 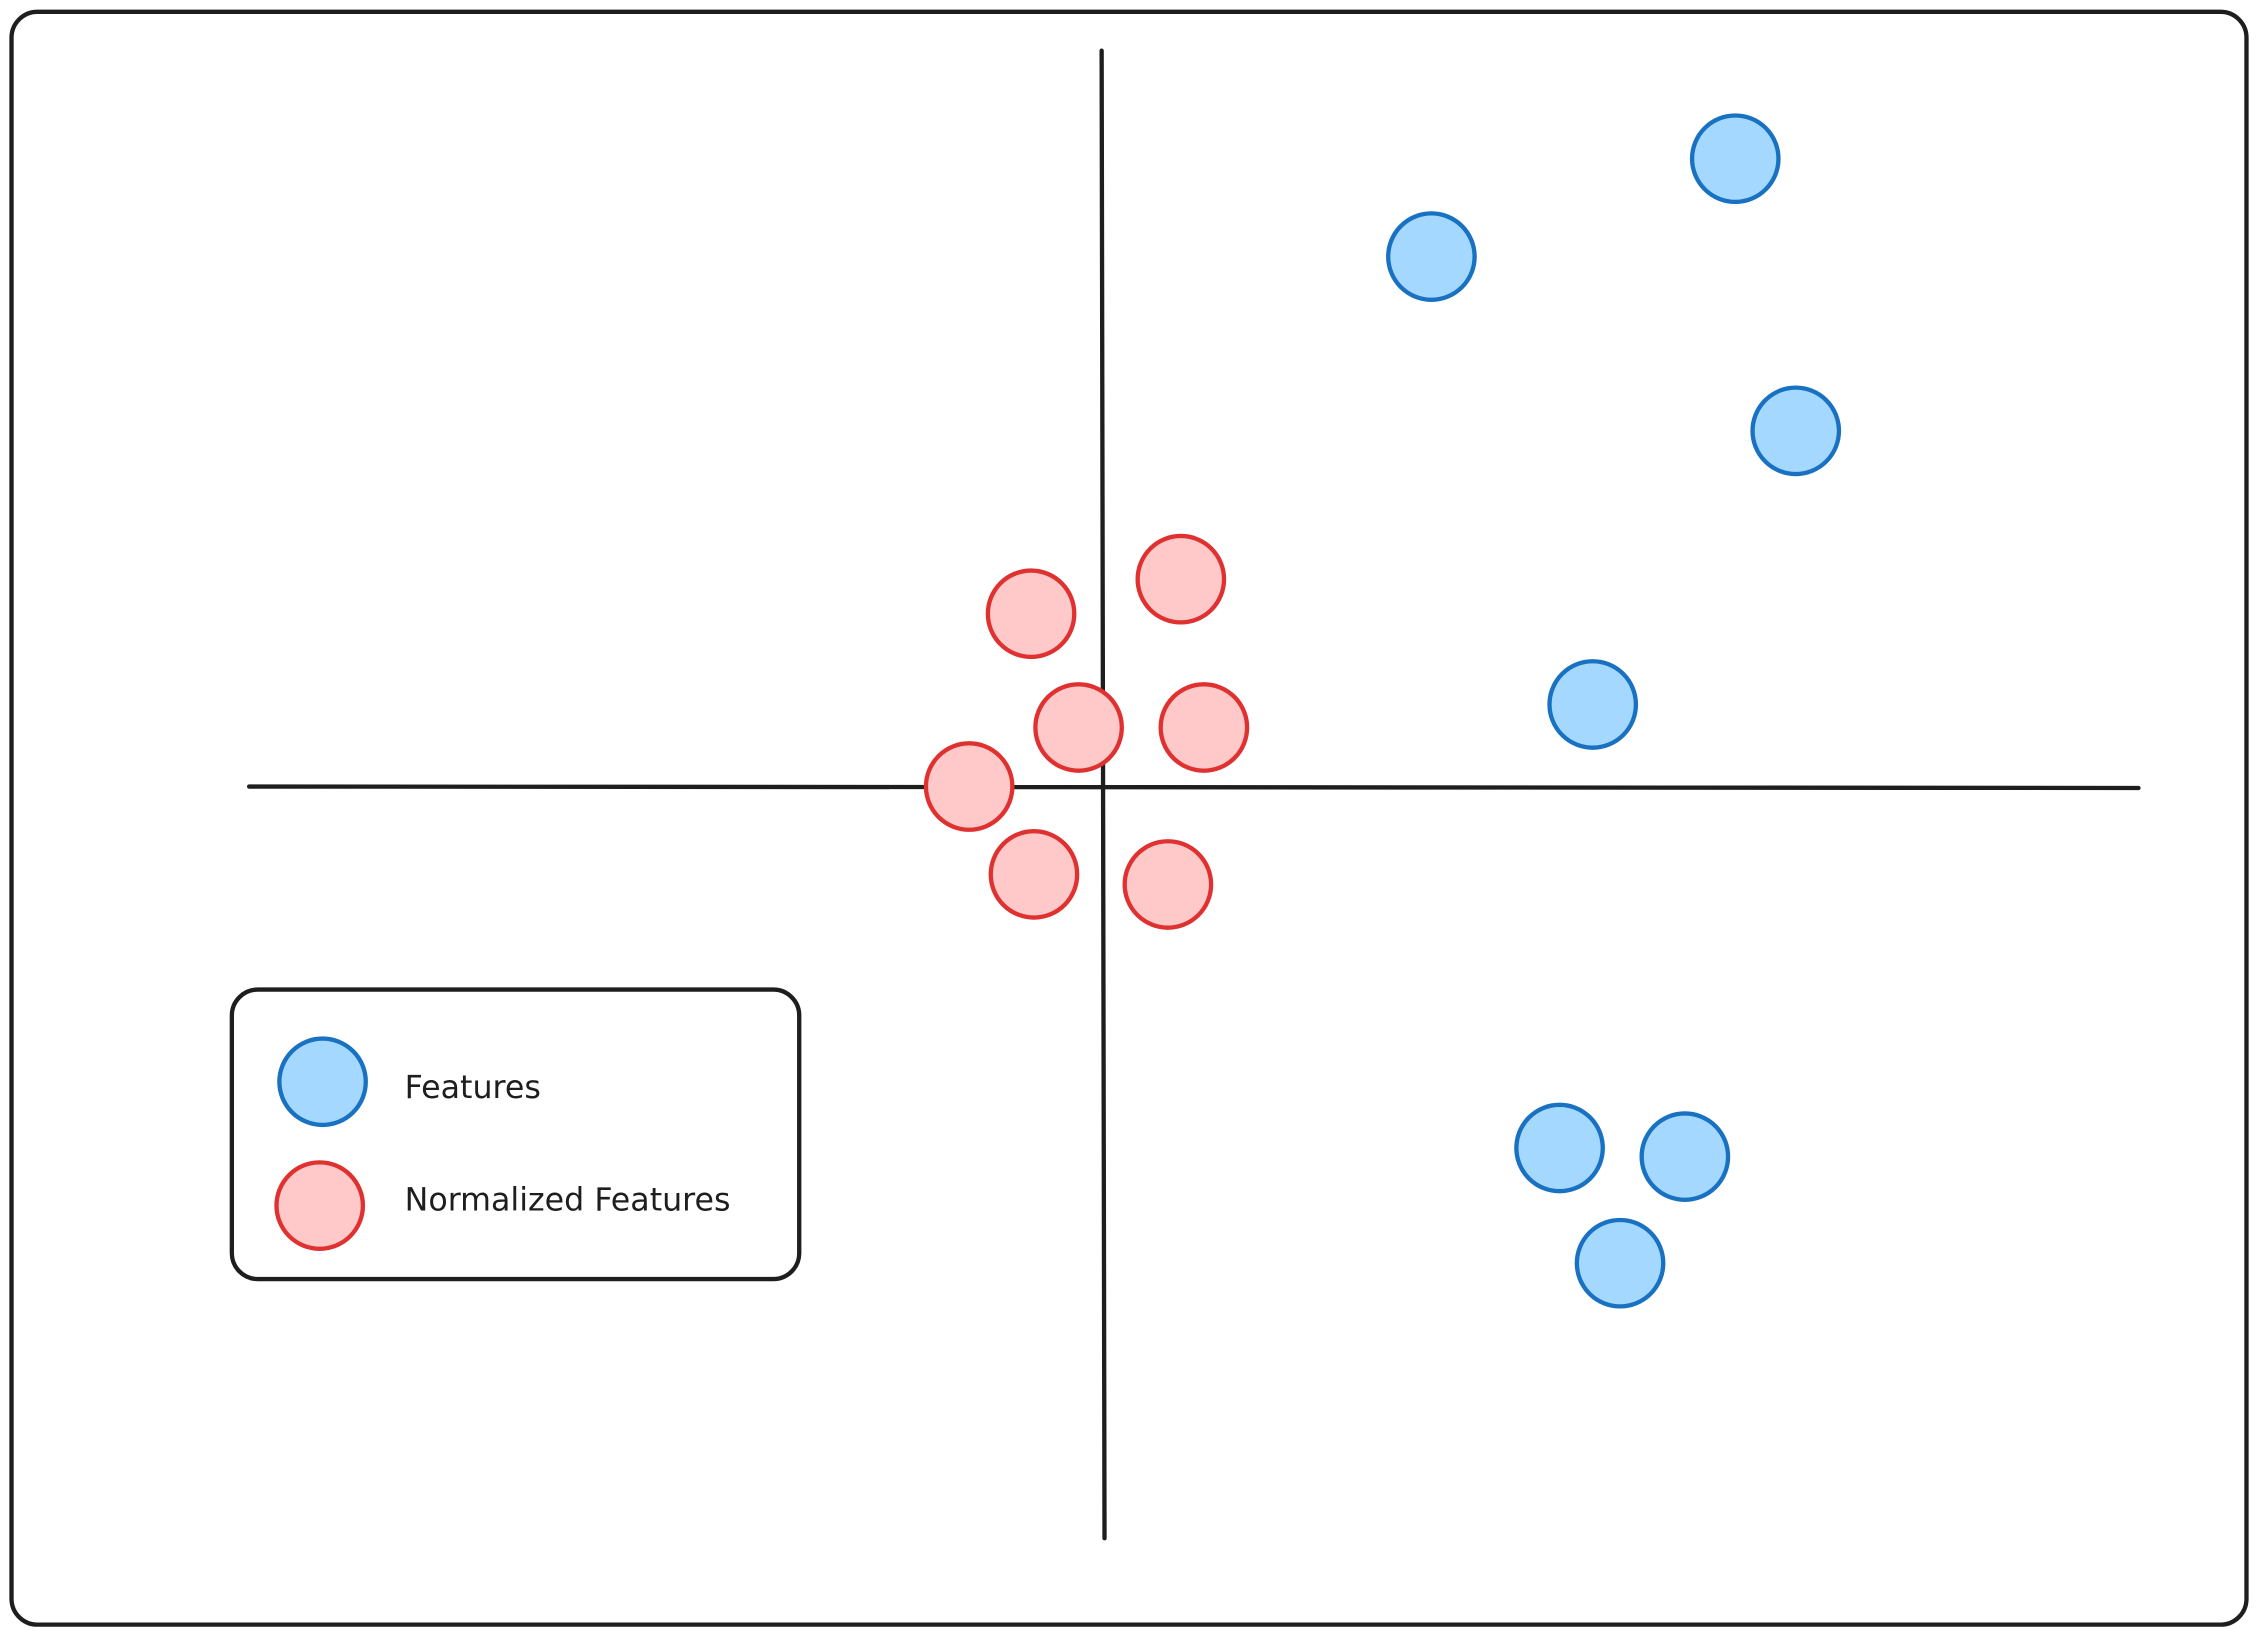 What do you see at coordinates (1103, 794) in the screenshot?
I see `vertical-axis` at bounding box center [1103, 794].